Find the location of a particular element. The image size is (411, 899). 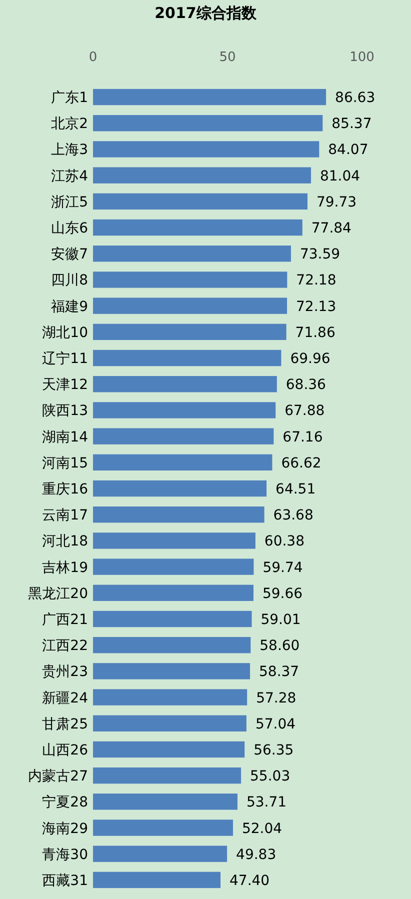

x-tick-label: 50 is located at coordinates (227, 57).